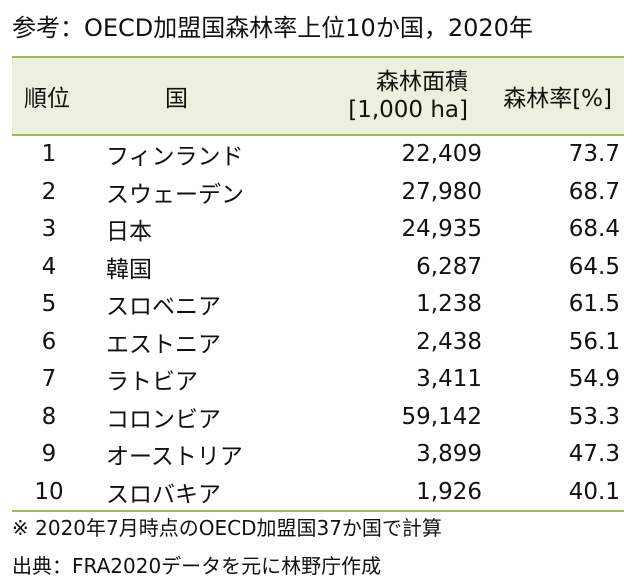 The width and height of the screenshot is (634, 586). Describe the element at coordinates (204, 342) in the screenshot. I see `country-cell: エストニア` at that location.